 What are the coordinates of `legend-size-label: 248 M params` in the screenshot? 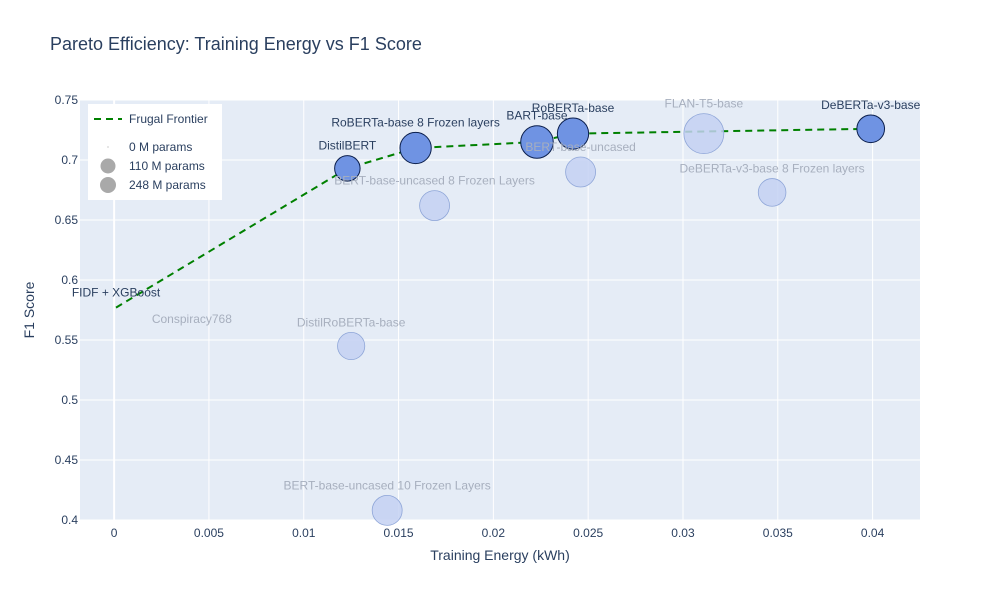 It's located at (167, 185).